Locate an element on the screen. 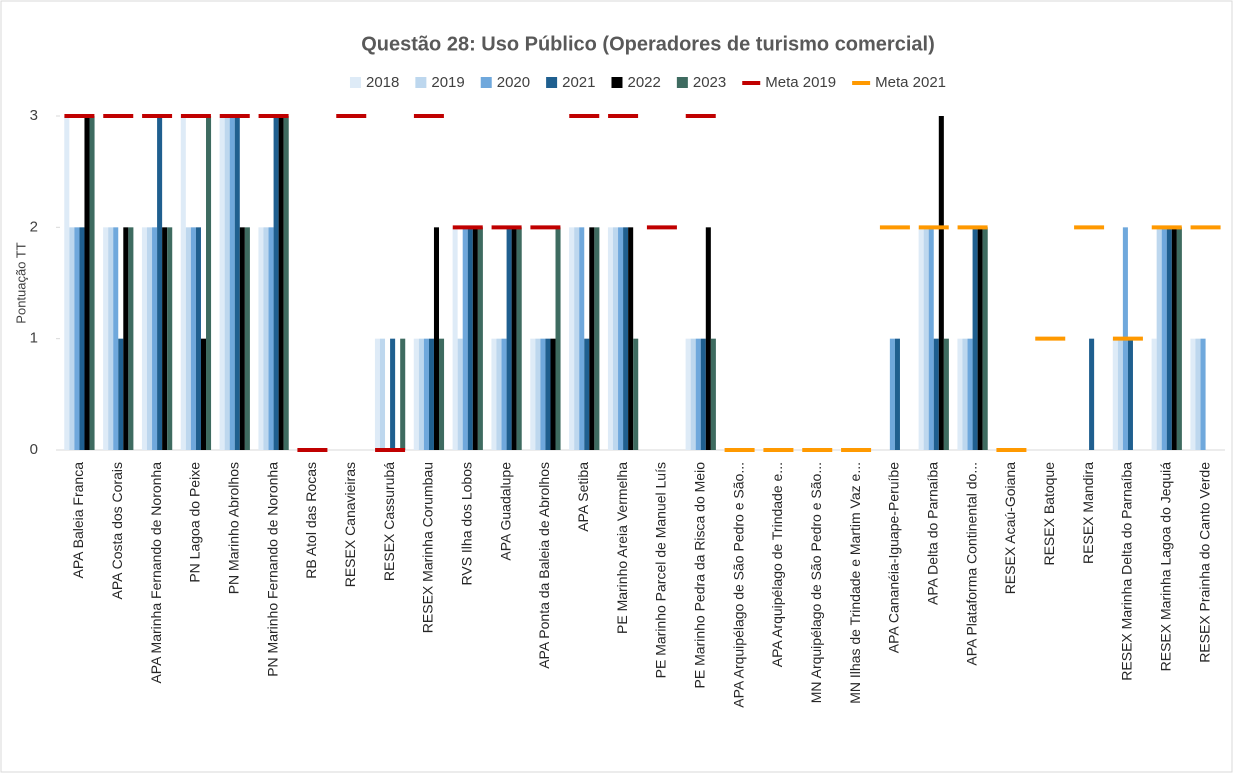 This screenshot has height=773, width=1233. y-tick-label: 2 is located at coordinates (34, 226).